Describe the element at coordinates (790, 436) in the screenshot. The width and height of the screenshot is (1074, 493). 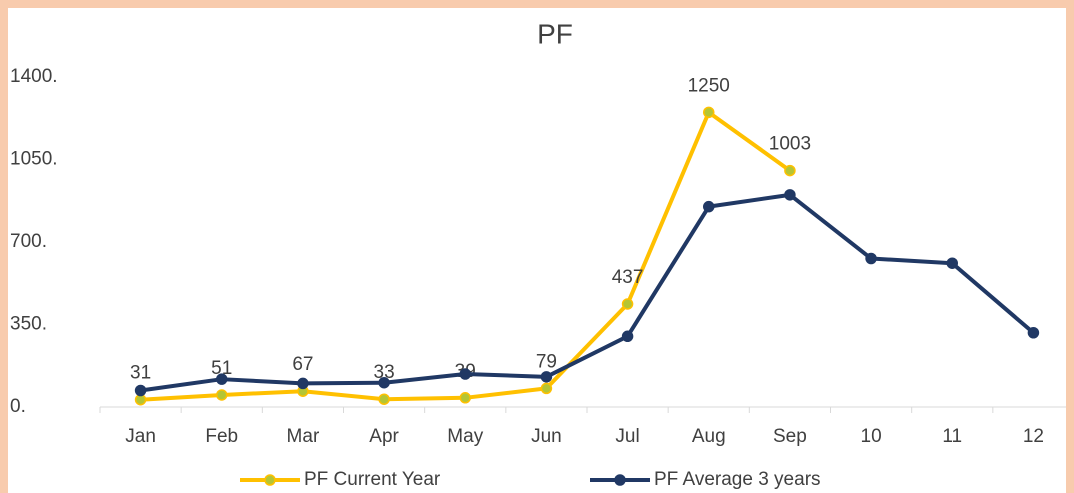
I see `x-tick-label: Sep` at that location.